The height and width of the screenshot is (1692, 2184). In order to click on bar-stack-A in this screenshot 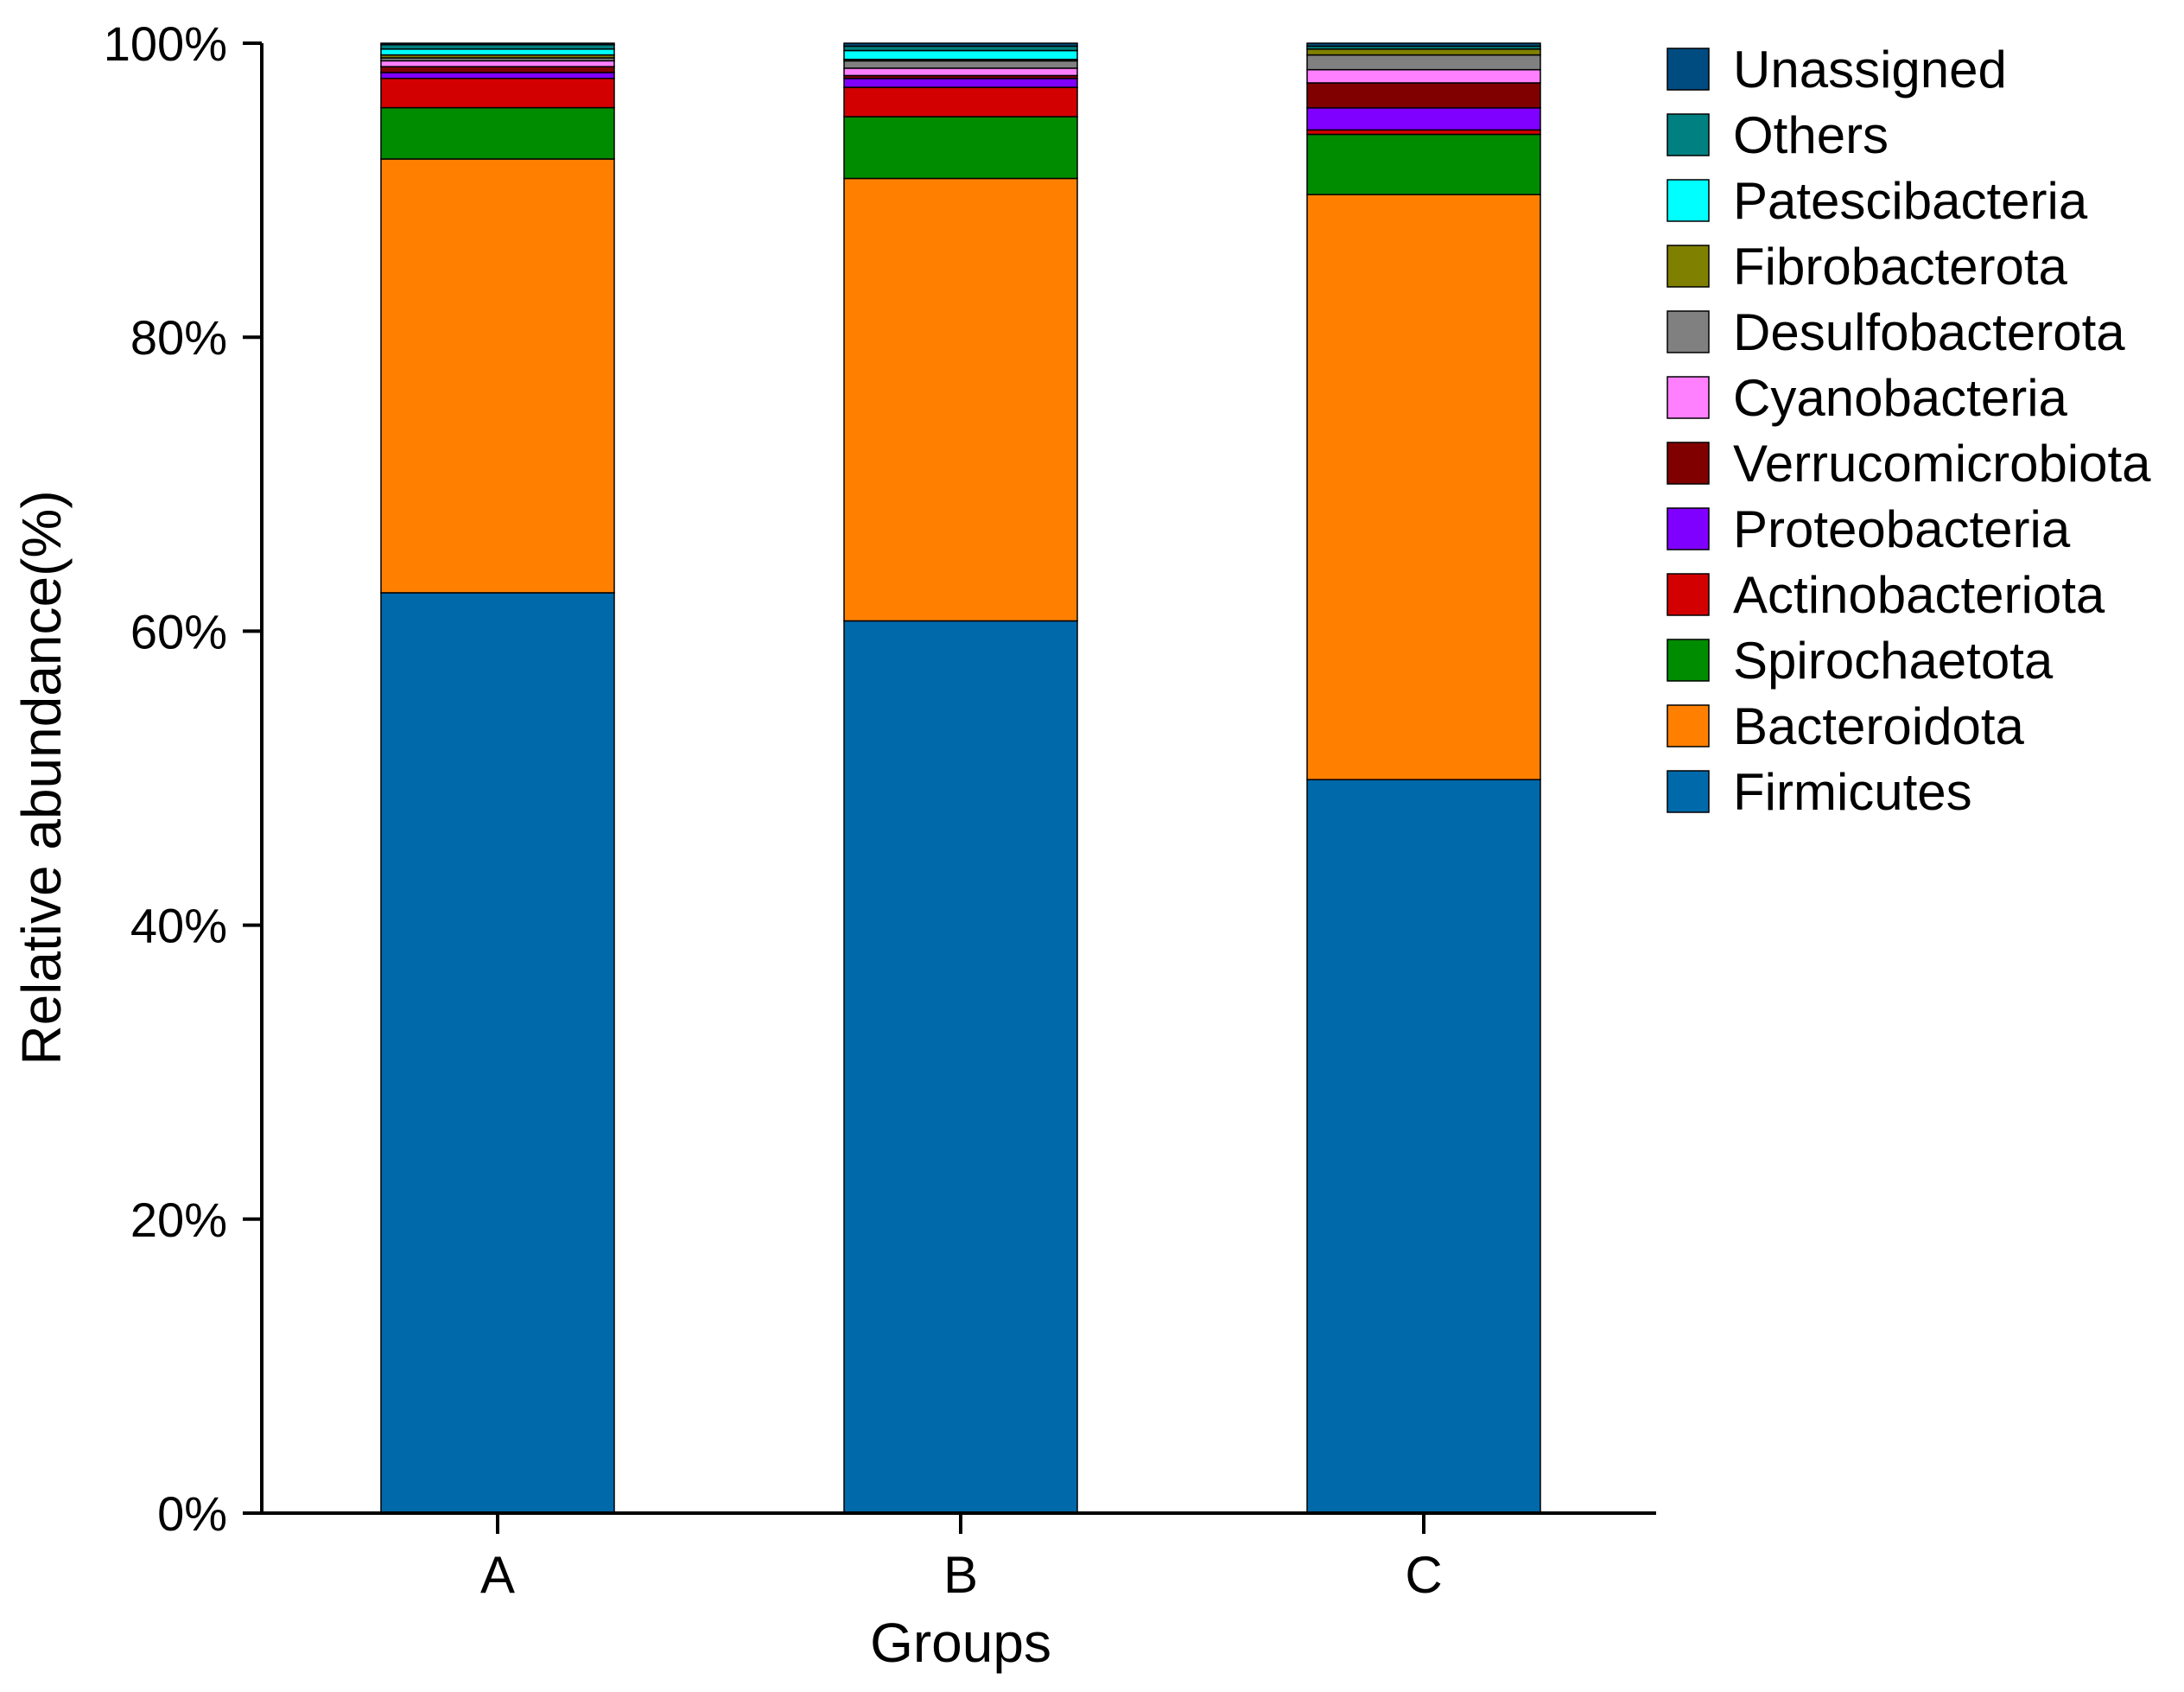, I will do `click(498, 778)`.